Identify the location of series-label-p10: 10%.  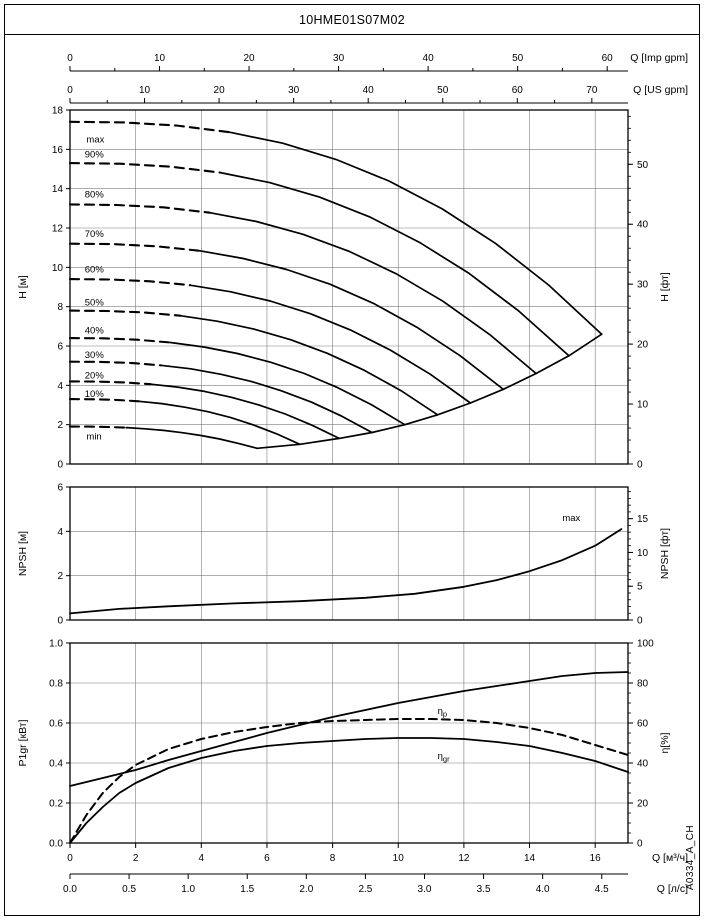
(95, 394).